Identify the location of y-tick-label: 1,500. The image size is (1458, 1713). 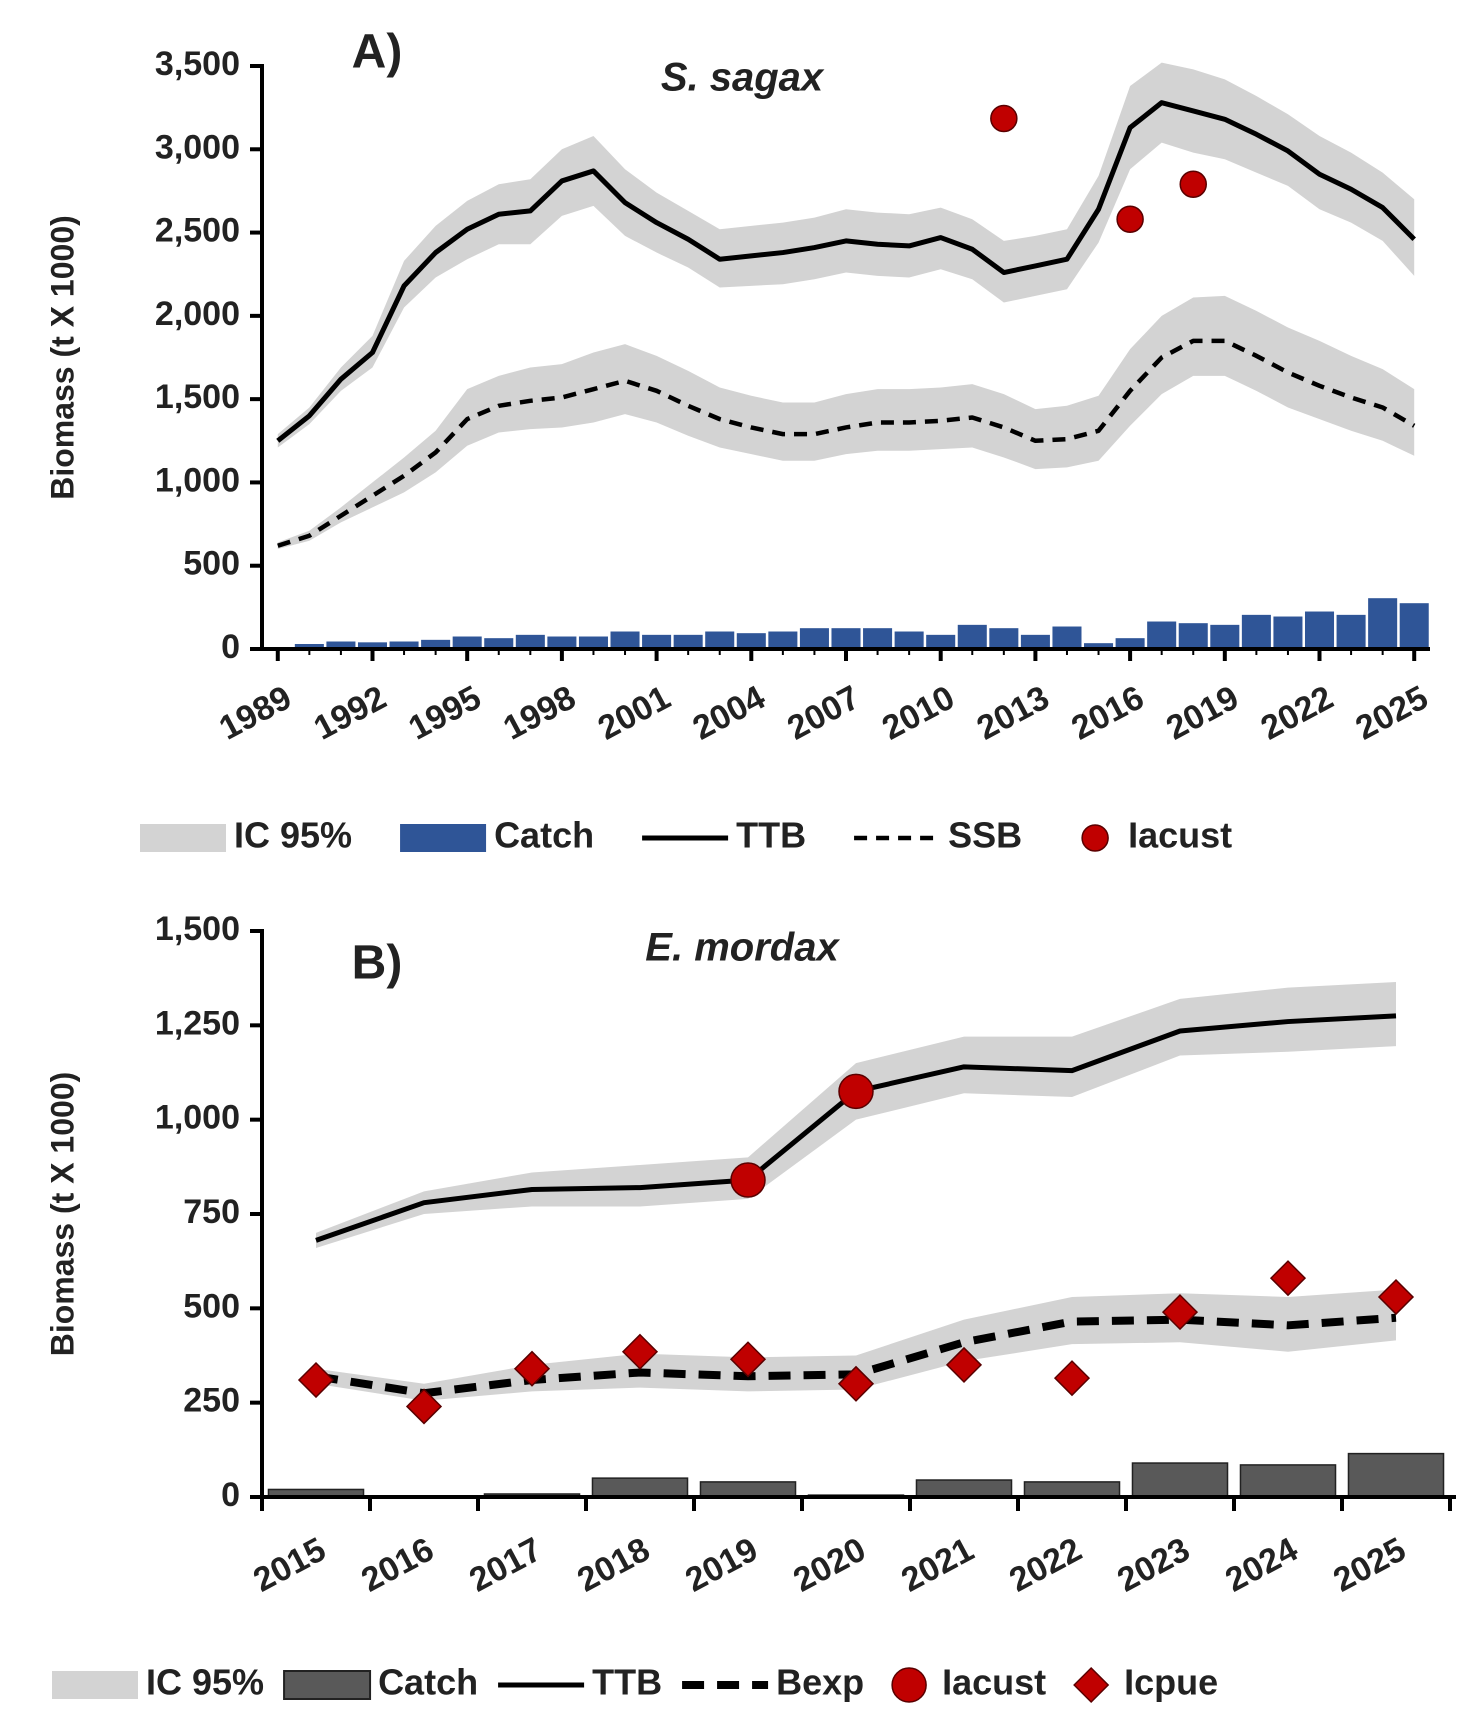
(197, 929).